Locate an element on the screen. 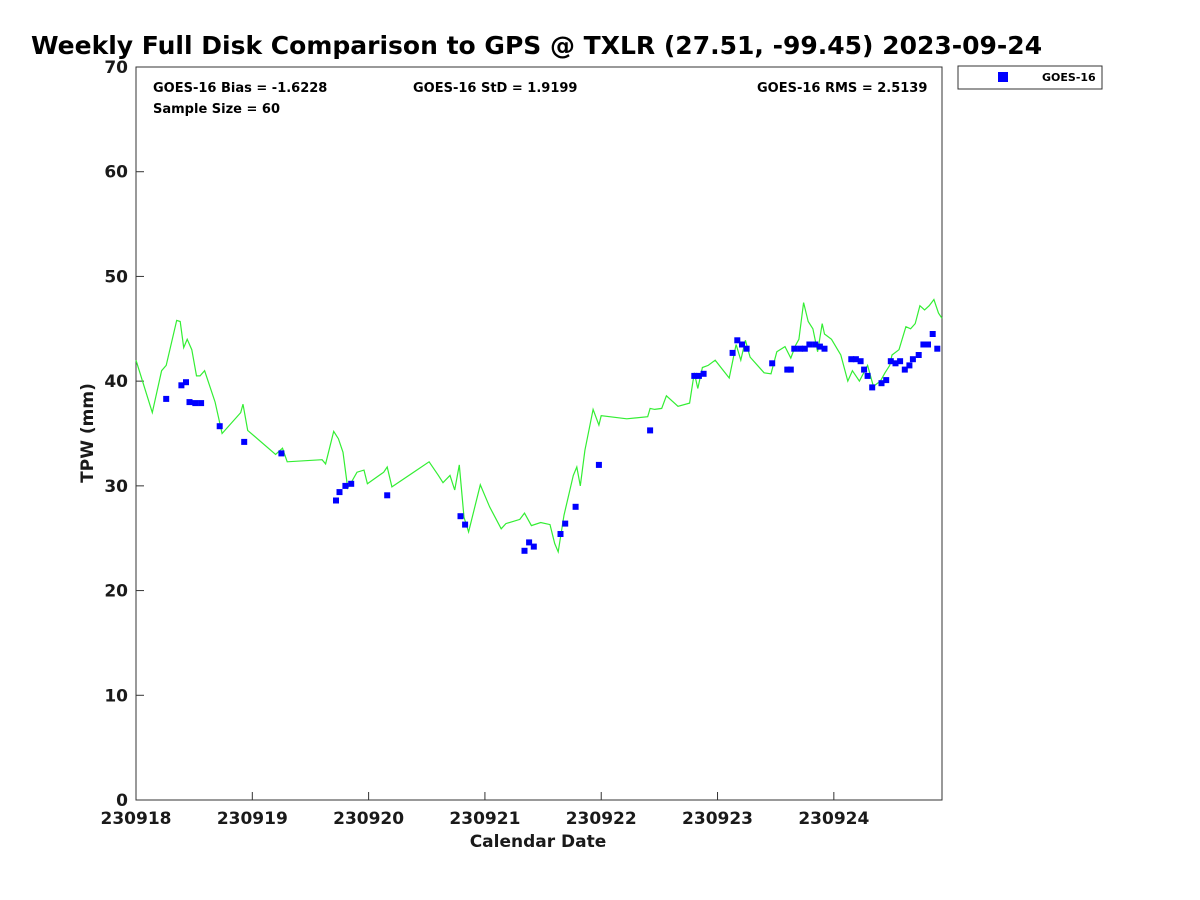 This screenshot has height=900, width=1200. y-axis-label: TPW (mm) is located at coordinates (88, 433).